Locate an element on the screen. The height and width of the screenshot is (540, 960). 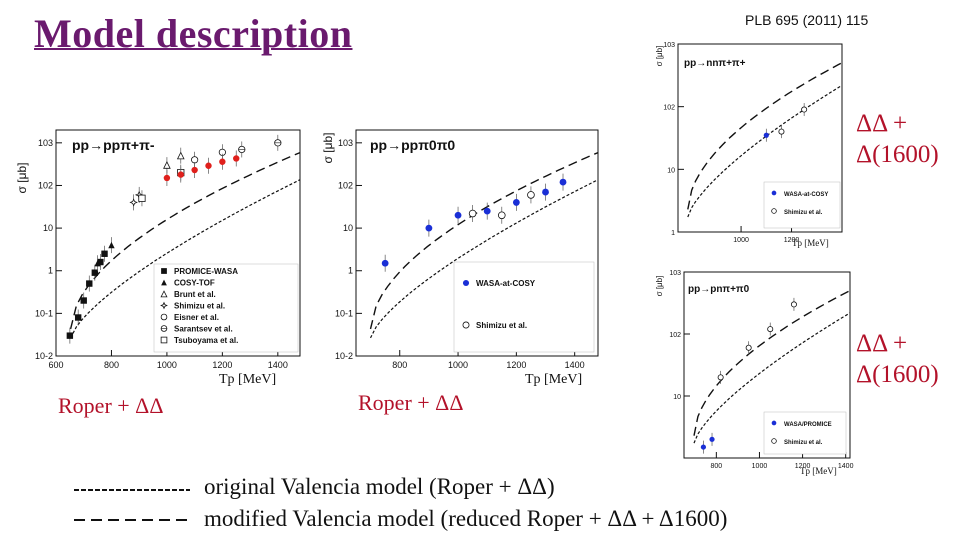
legend-entry: Brunt et al. is located at coordinates (195, 294).